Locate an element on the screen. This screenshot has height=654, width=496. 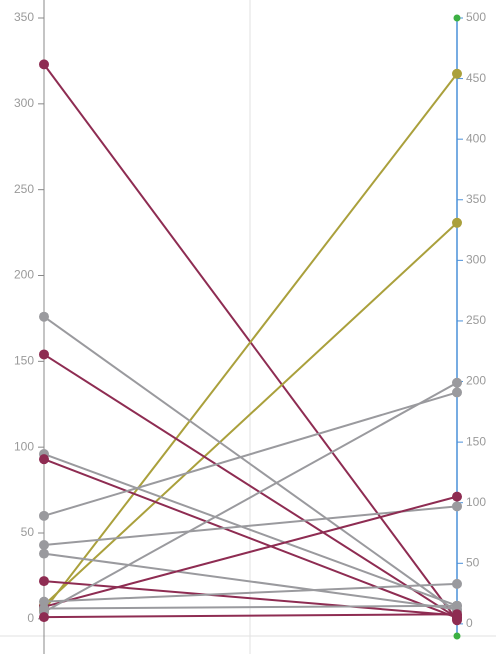
y2-tick-label: 500 is located at coordinates (476, 17).